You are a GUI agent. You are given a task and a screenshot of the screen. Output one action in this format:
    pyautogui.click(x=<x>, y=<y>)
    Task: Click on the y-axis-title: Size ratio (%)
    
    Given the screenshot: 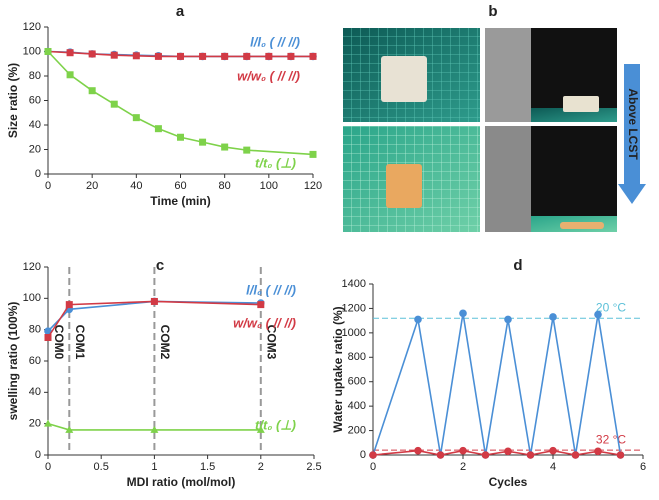 What is the action you would take?
    pyautogui.click(x=13, y=100)
    